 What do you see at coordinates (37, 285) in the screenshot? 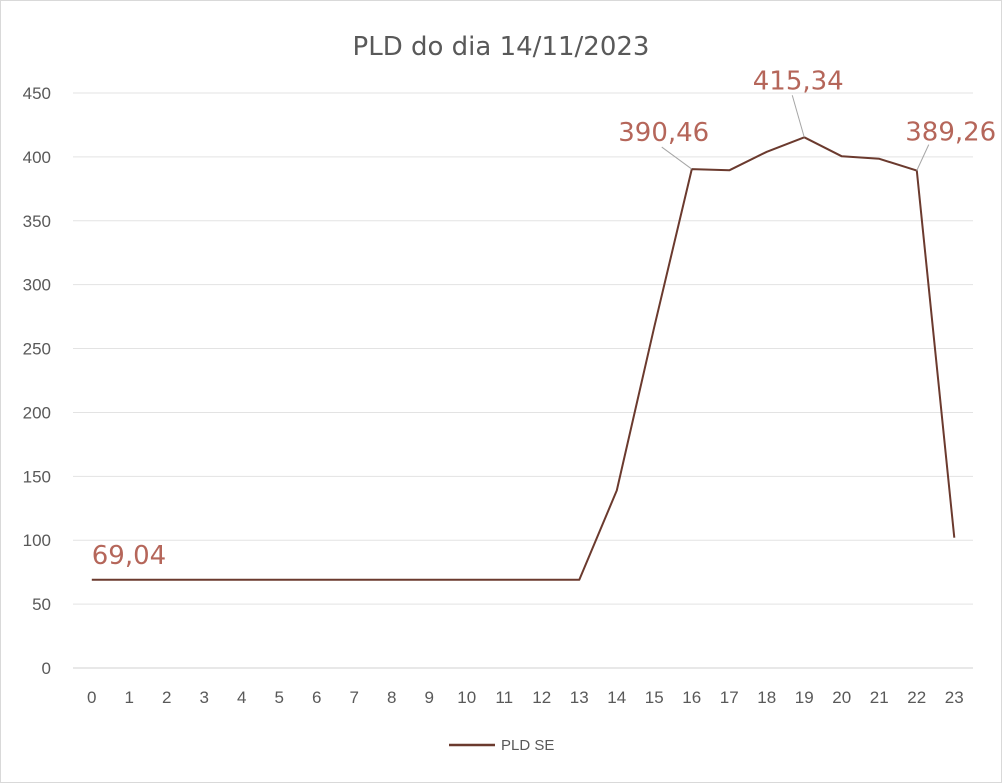
I see `y-tick-label: 300` at bounding box center [37, 285].